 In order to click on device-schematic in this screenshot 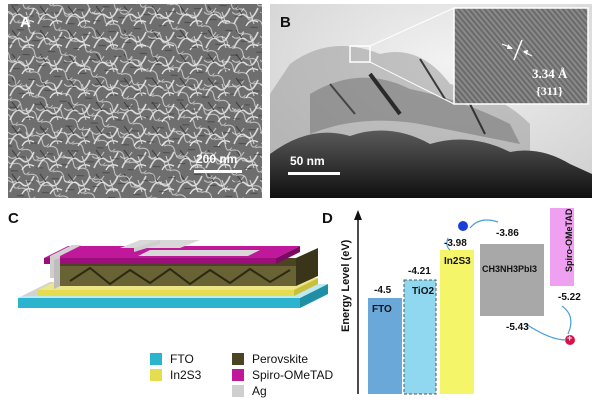, I will do `click(173, 274)`.